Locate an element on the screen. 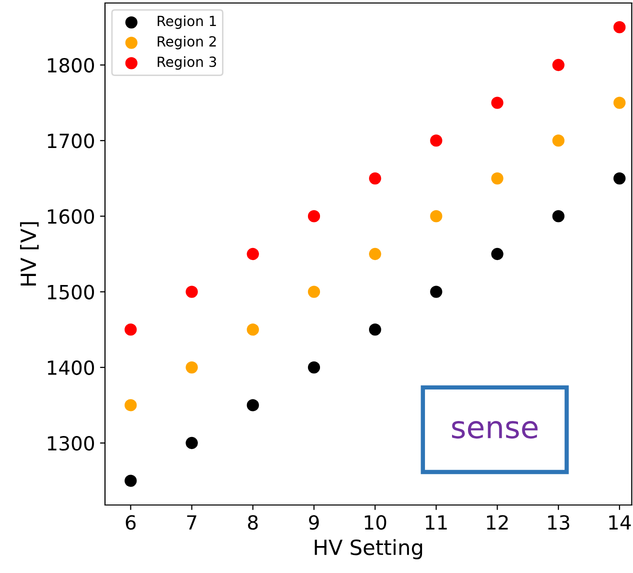 The height and width of the screenshot is (573, 633). x-tick-label: 9 is located at coordinates (314, 522).